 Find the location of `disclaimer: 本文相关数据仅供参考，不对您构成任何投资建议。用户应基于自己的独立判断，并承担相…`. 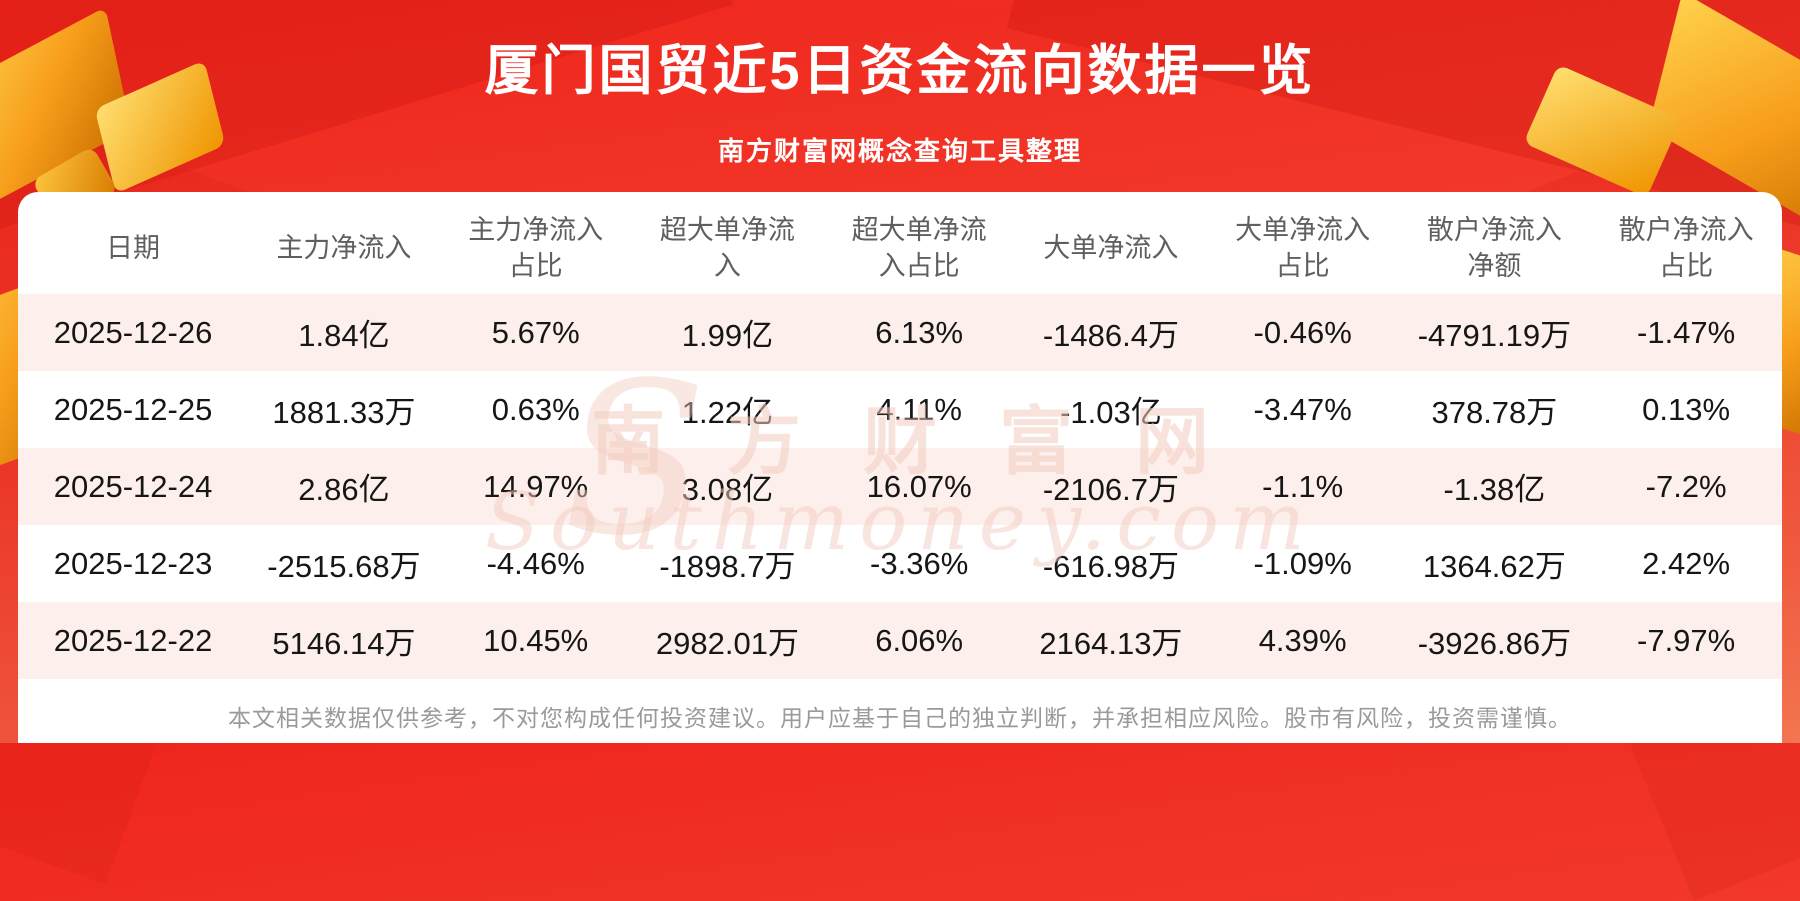

disclaimer: 本文相关数据仅供参考，不对您构成任何投资建议。用户应基于自己的独立判断，并承担相… is located at coordinates (900, 718).